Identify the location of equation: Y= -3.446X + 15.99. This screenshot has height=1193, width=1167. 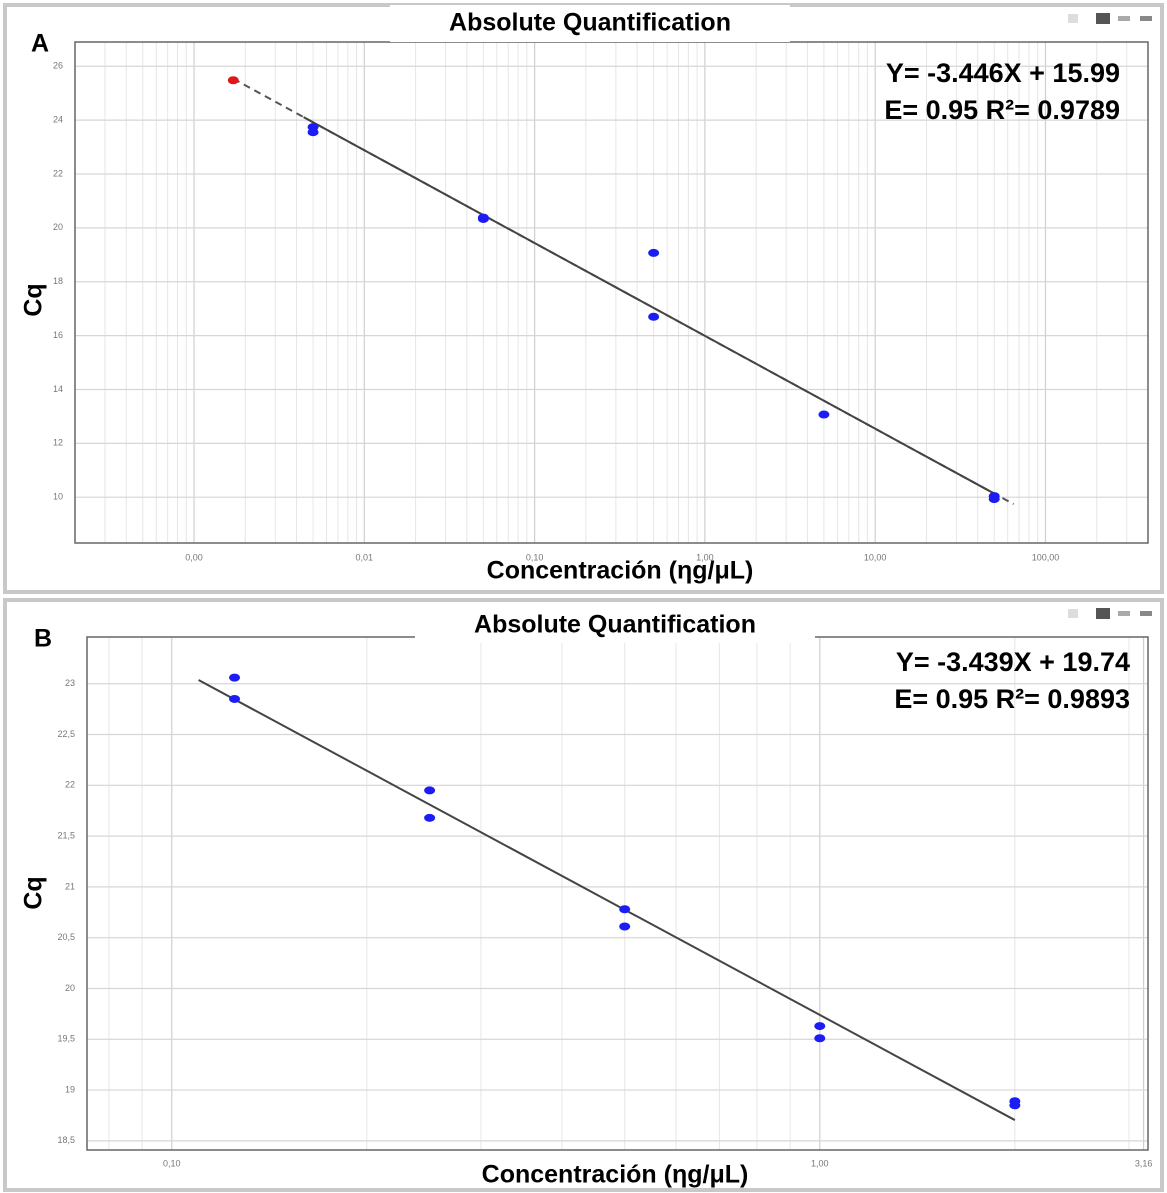
(1003, 73).